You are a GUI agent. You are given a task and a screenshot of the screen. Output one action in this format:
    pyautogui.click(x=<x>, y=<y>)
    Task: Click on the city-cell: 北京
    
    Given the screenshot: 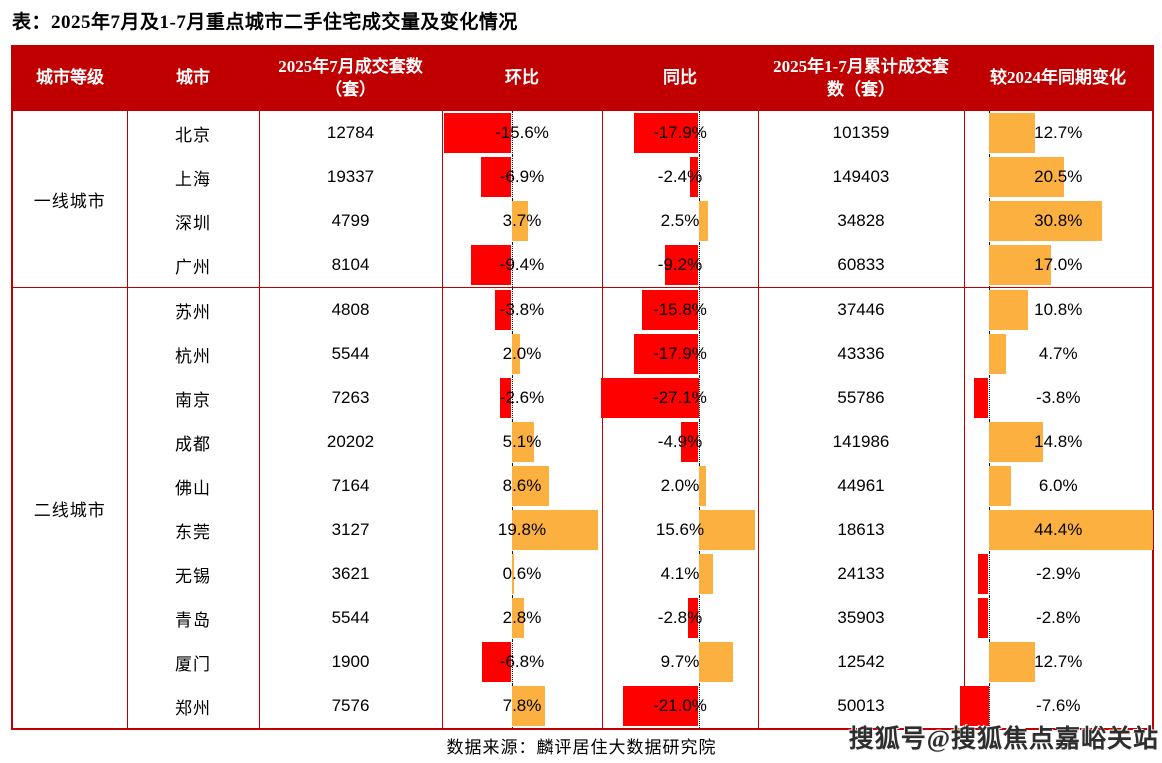 What is the action you would take?
    pyautogui.click(x=193, y=132)
    